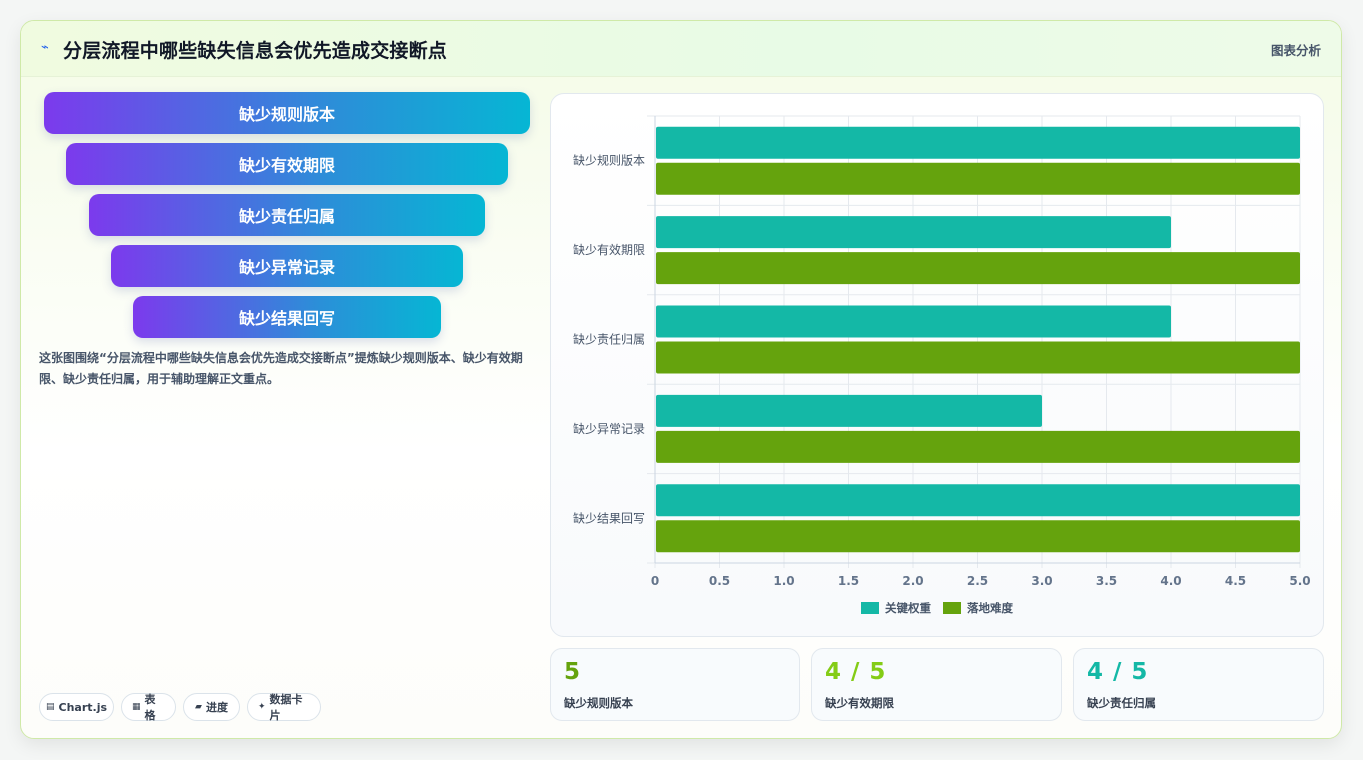  I want to click on table-icon: ▦, so click(136, 707).